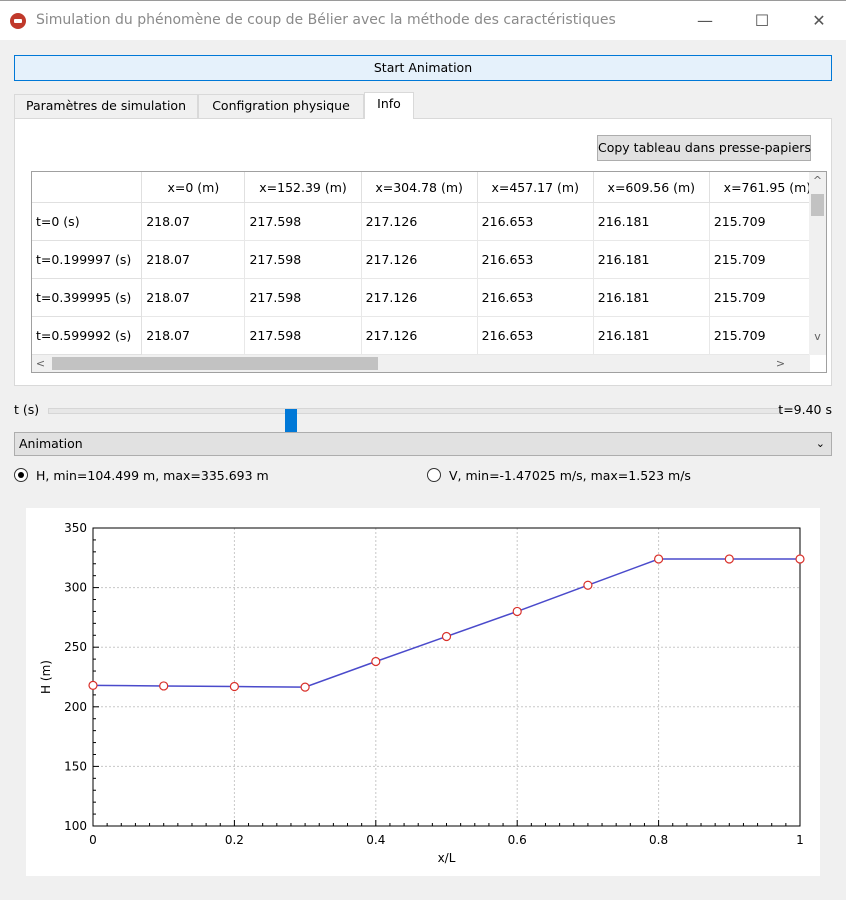 Image resolution: width=846 pixels, height=900 pixels. I want to click on horizontal-scrollbar: < >, so click(421, 363).